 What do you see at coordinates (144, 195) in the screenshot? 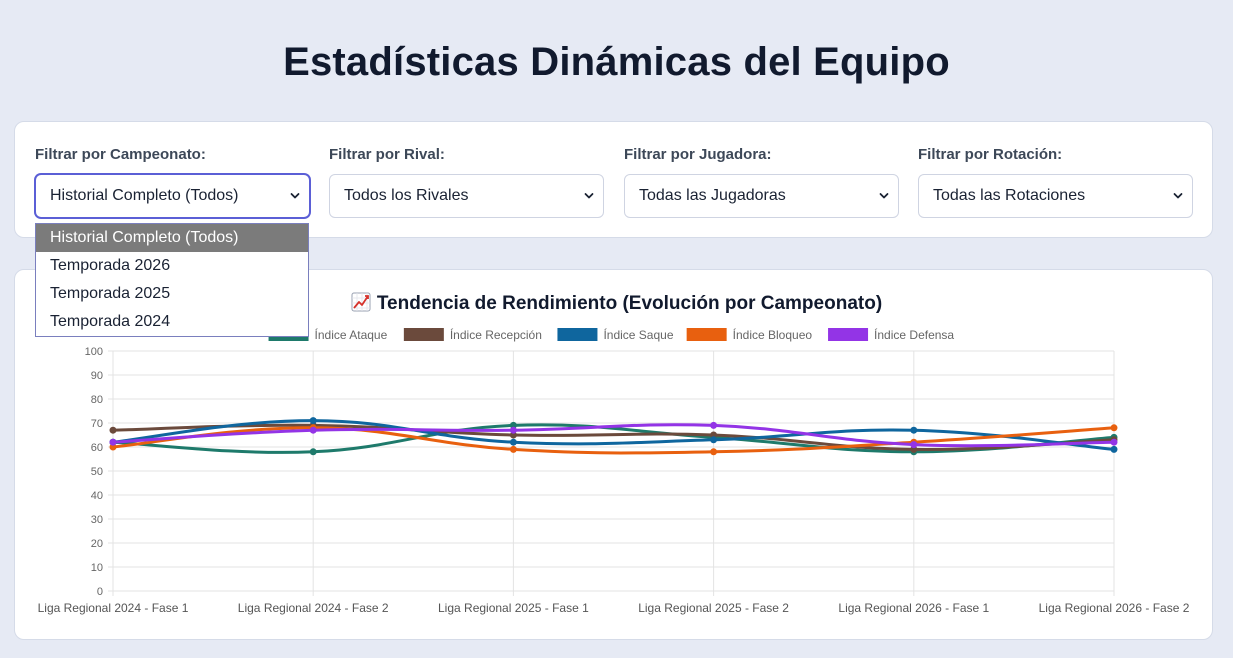
I see `campeonato-select-value: Historial Completo (Todos)` at bounding box center [144, 195].